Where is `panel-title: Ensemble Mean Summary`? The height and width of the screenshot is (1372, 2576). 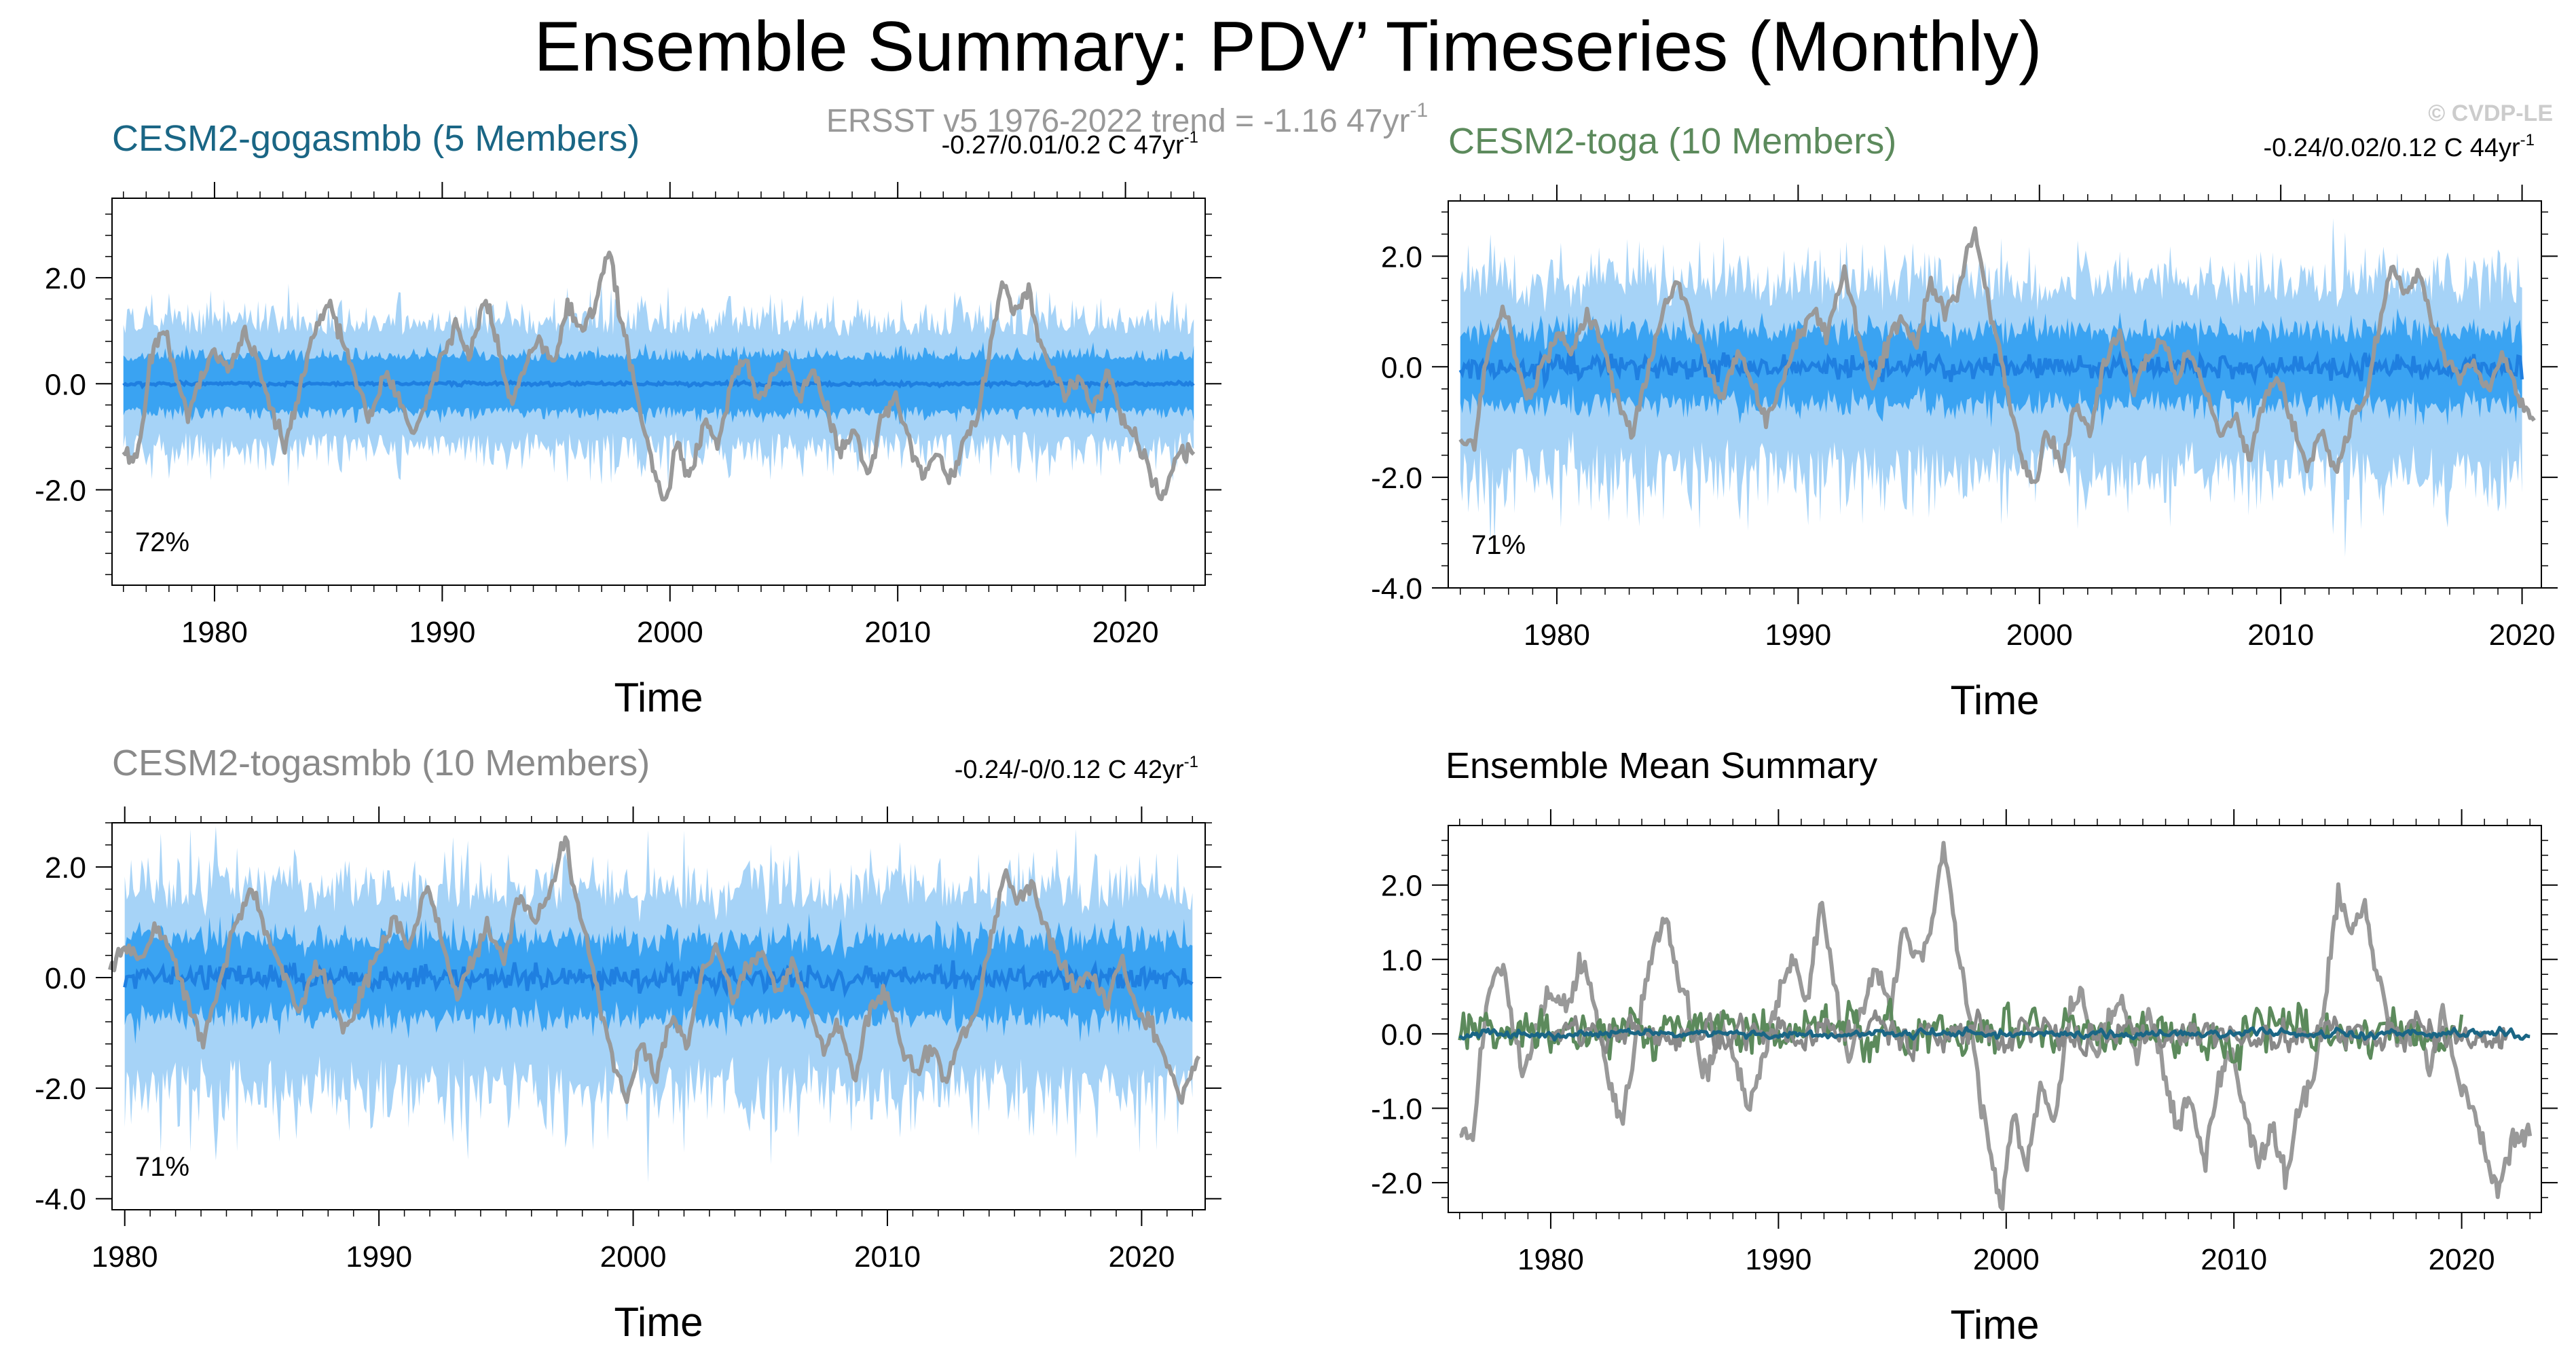
panel-title: Ensemble Mean Summary is located at coordinates (1662, 765).